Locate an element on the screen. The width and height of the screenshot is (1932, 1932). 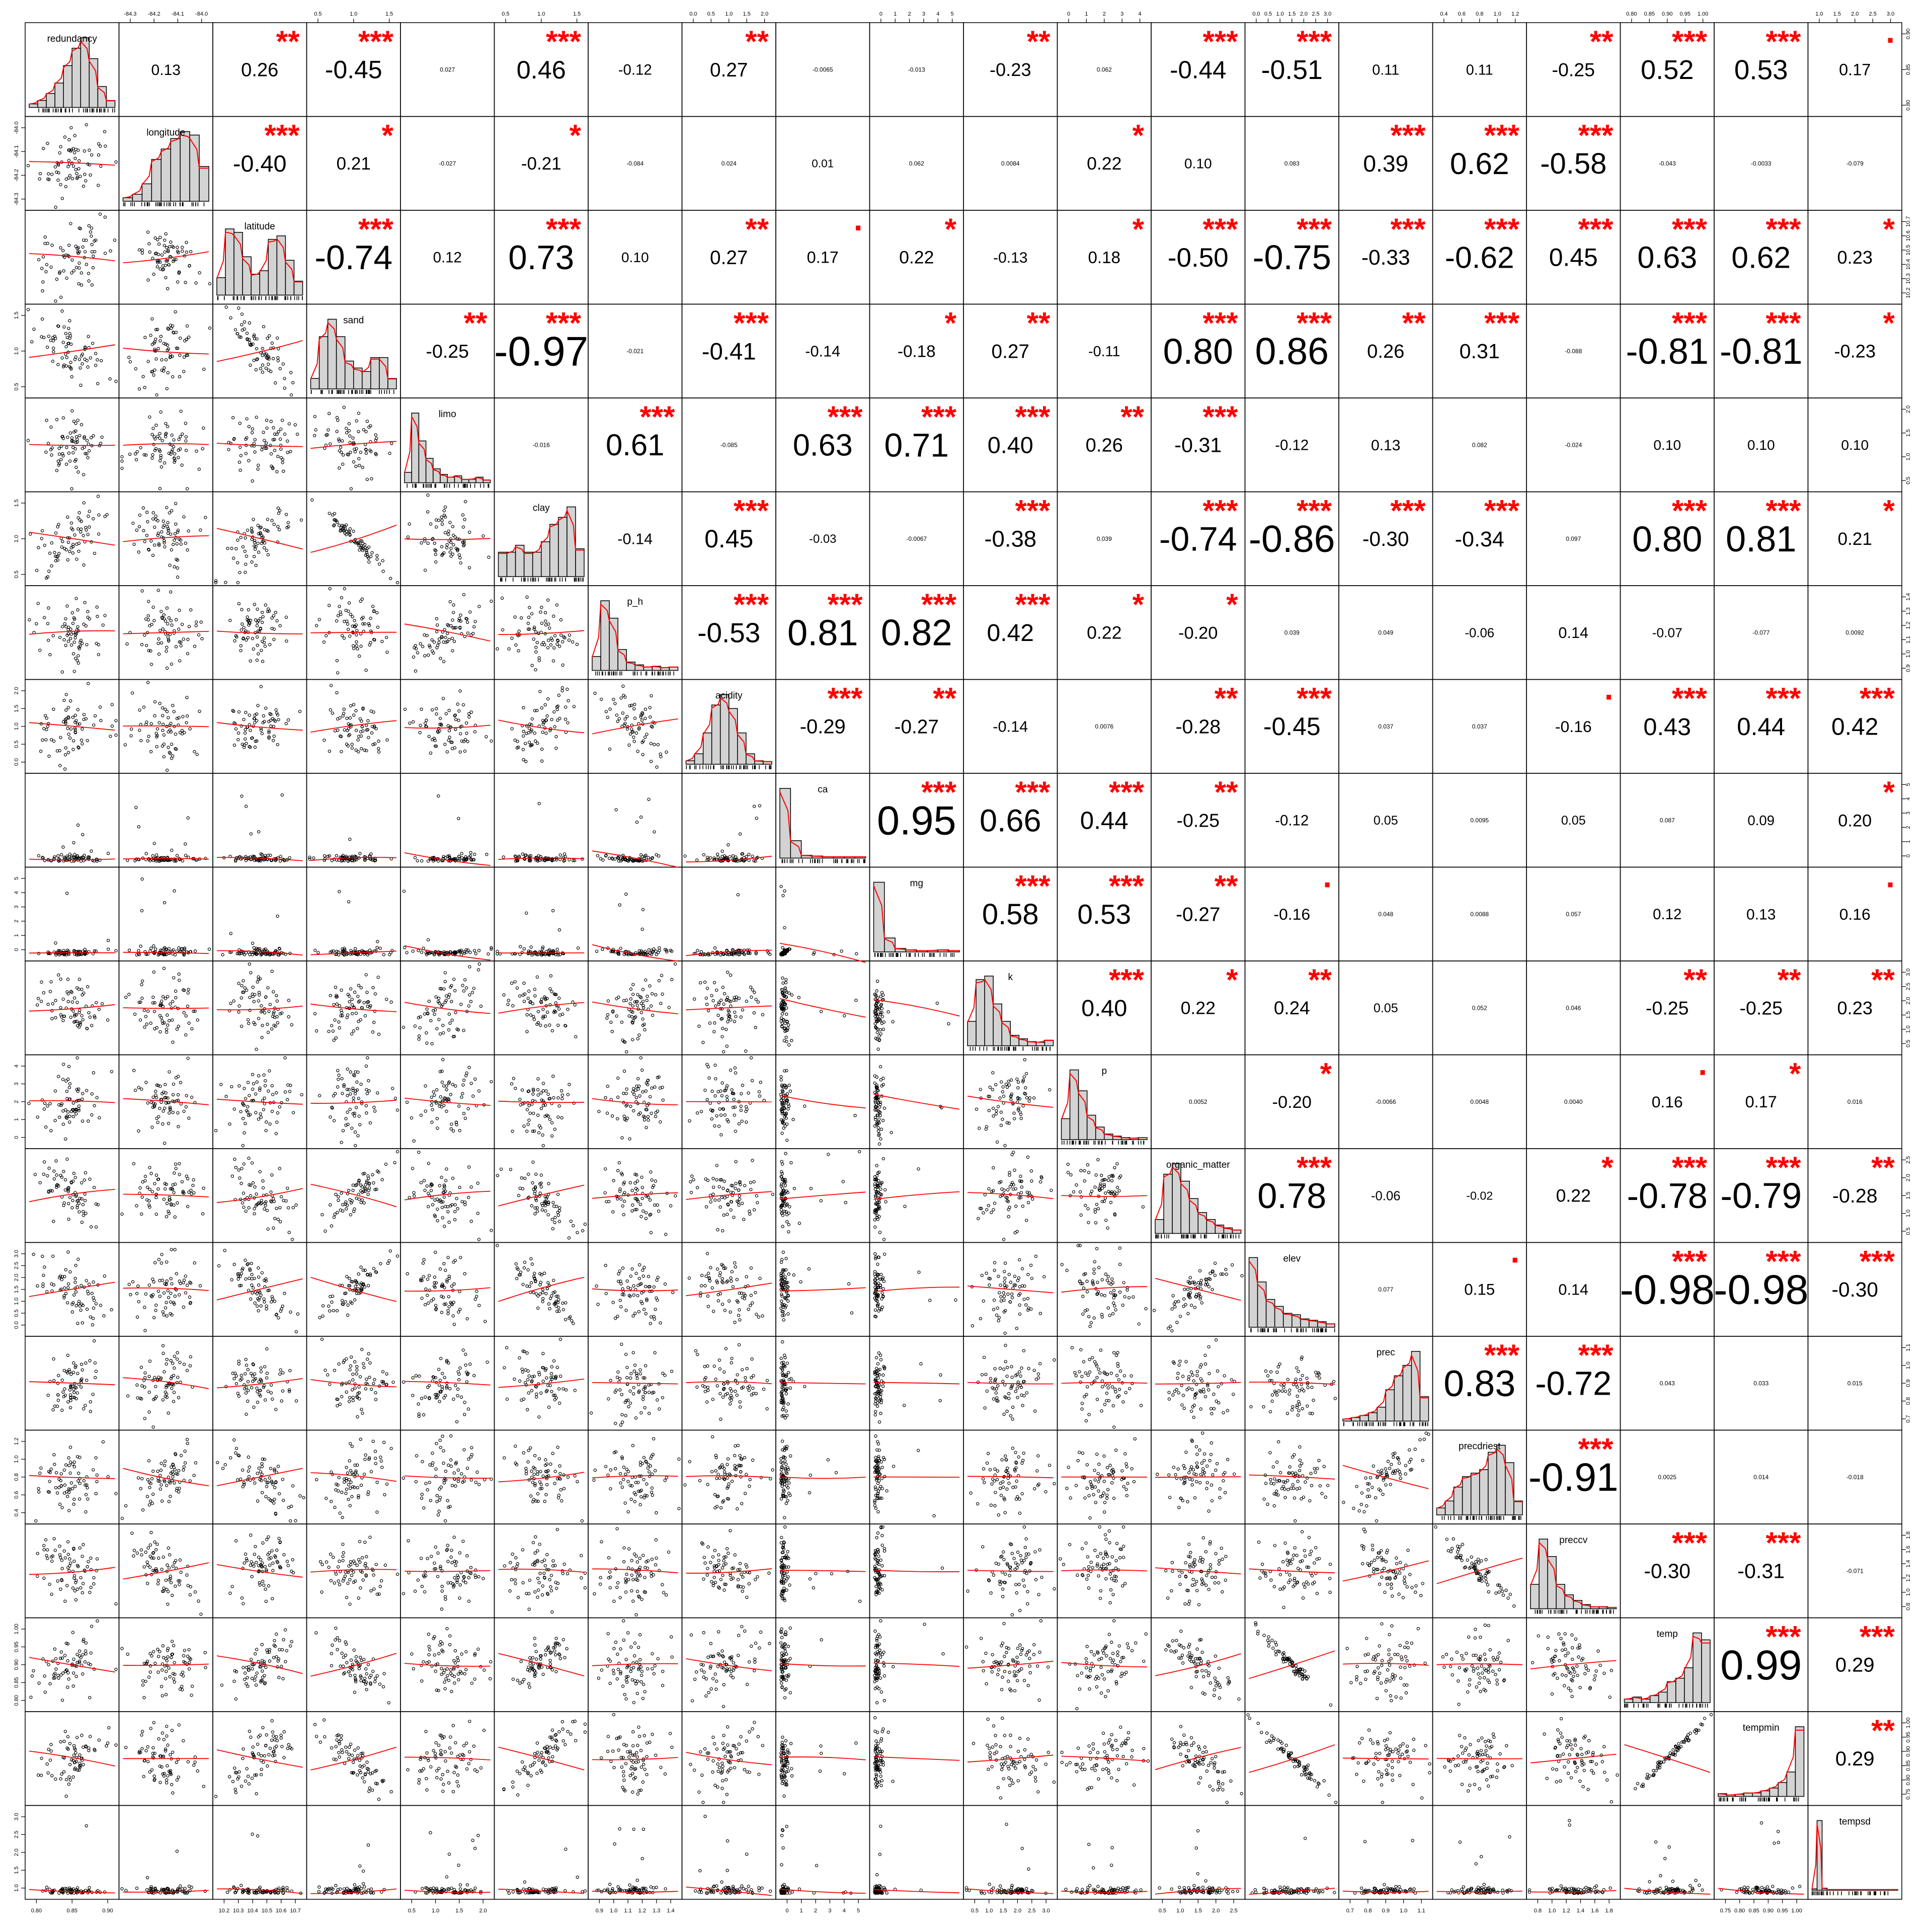
corr-value-p_h-elev: 0.039 is located at coordinates (1292, 632).